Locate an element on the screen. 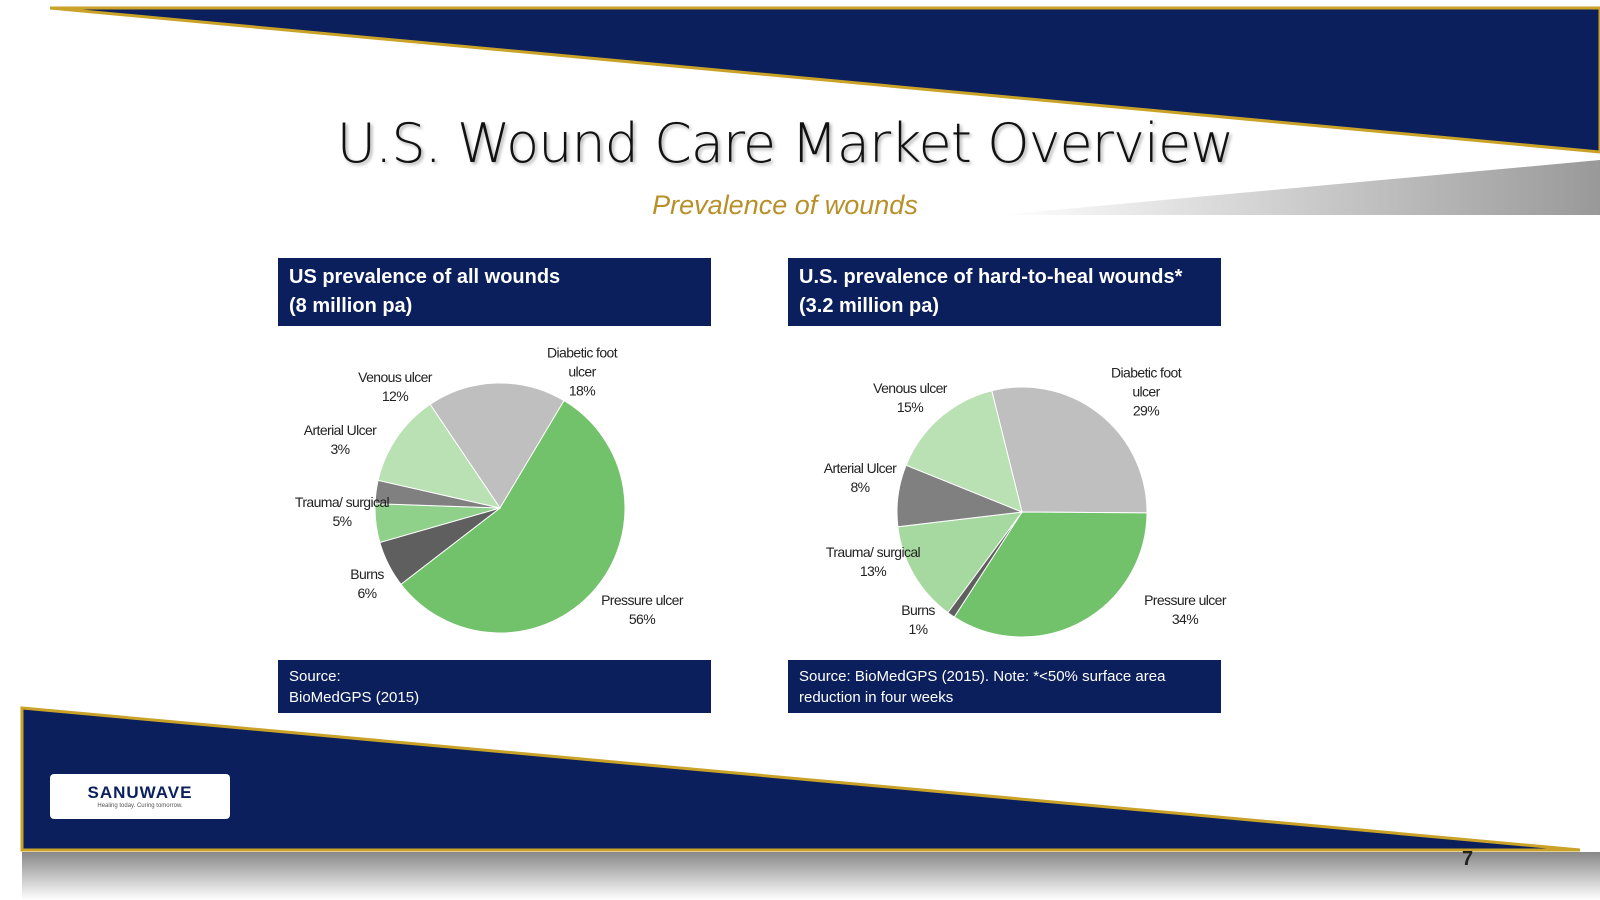 Image resolution: width=1600 pixels, height=900 pixels. slice-label: Venous ulcer 15% is located at coordinates (910, 398).